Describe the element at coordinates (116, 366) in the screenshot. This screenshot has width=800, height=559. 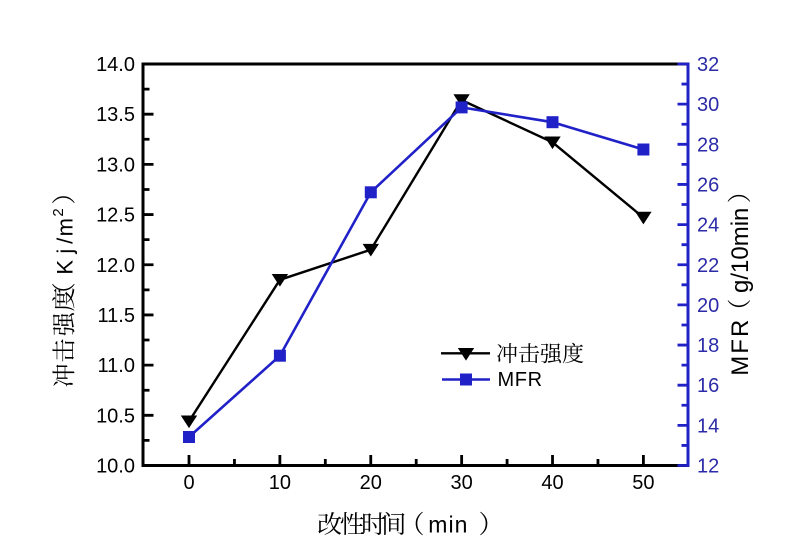
I see `svg-text: 11.0` at that location.